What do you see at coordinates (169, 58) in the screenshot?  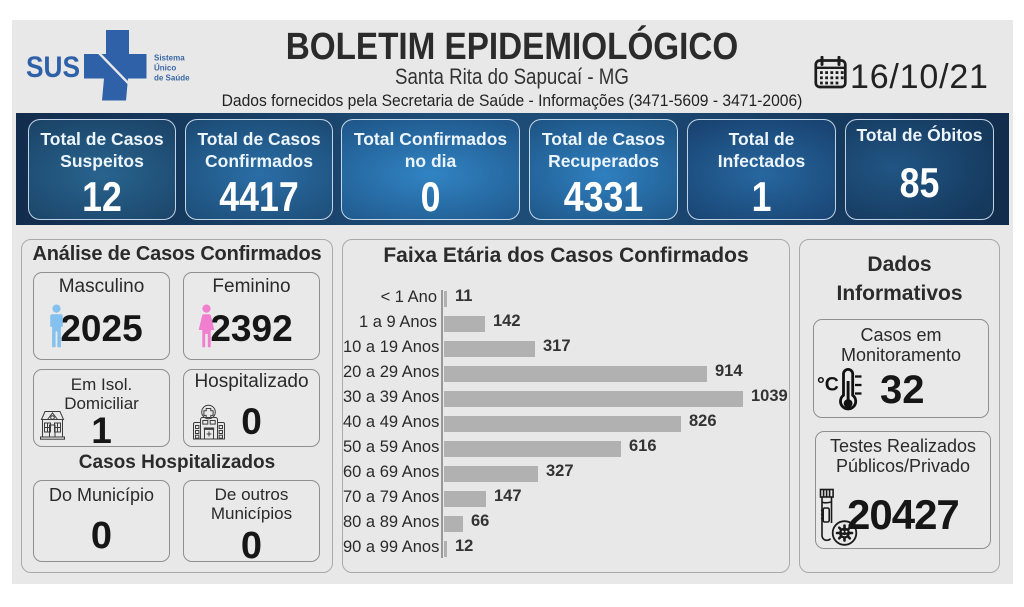 I see `svg-text: Sistema` at bounding box center [169, 58].